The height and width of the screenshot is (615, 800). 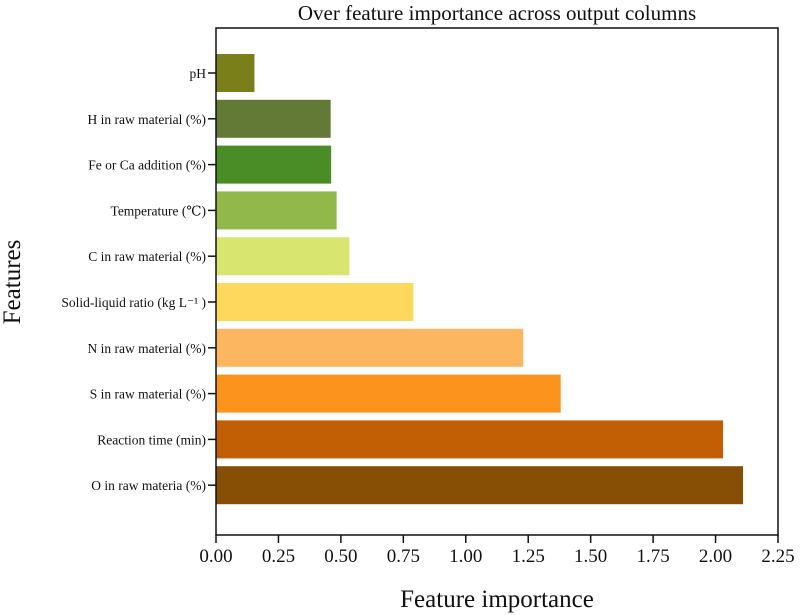 What do you see at coordinates (151, 439) in the screenshot?
I see `y-tick-label: Reaction time (min)` at bounding box center [151, 439].